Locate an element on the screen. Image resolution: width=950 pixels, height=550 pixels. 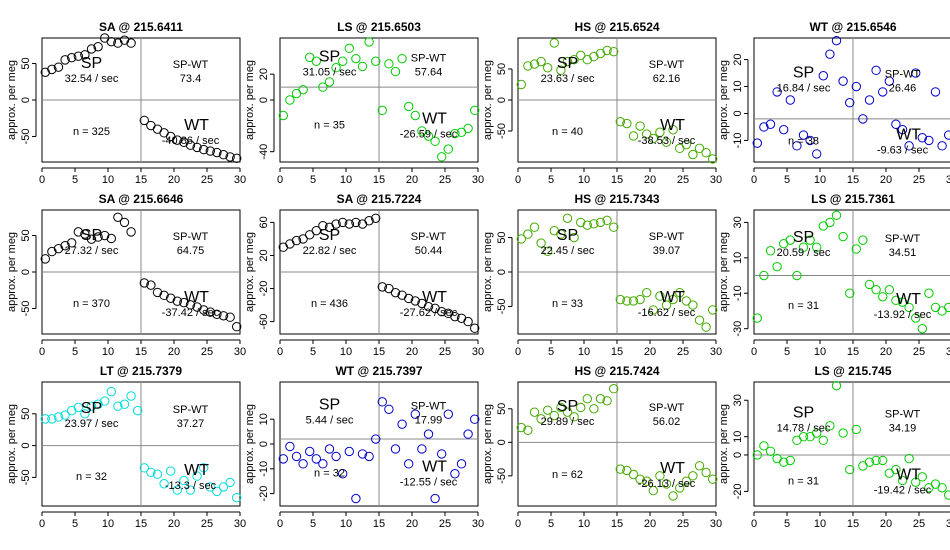
y-tick-label: 20 is located at coordinates (738, 59).